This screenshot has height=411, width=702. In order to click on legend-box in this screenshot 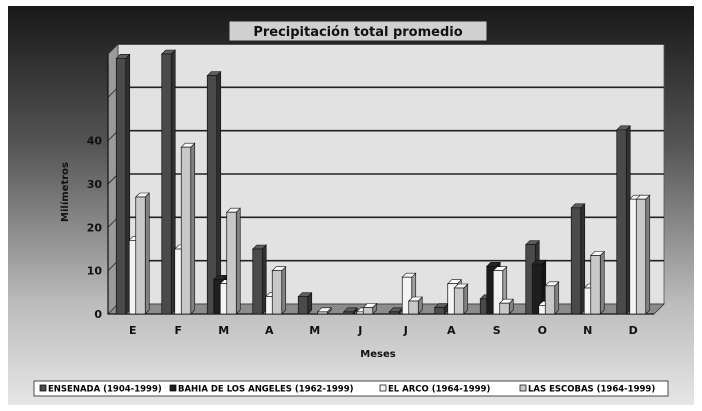, I will do `click(351, 388)`.